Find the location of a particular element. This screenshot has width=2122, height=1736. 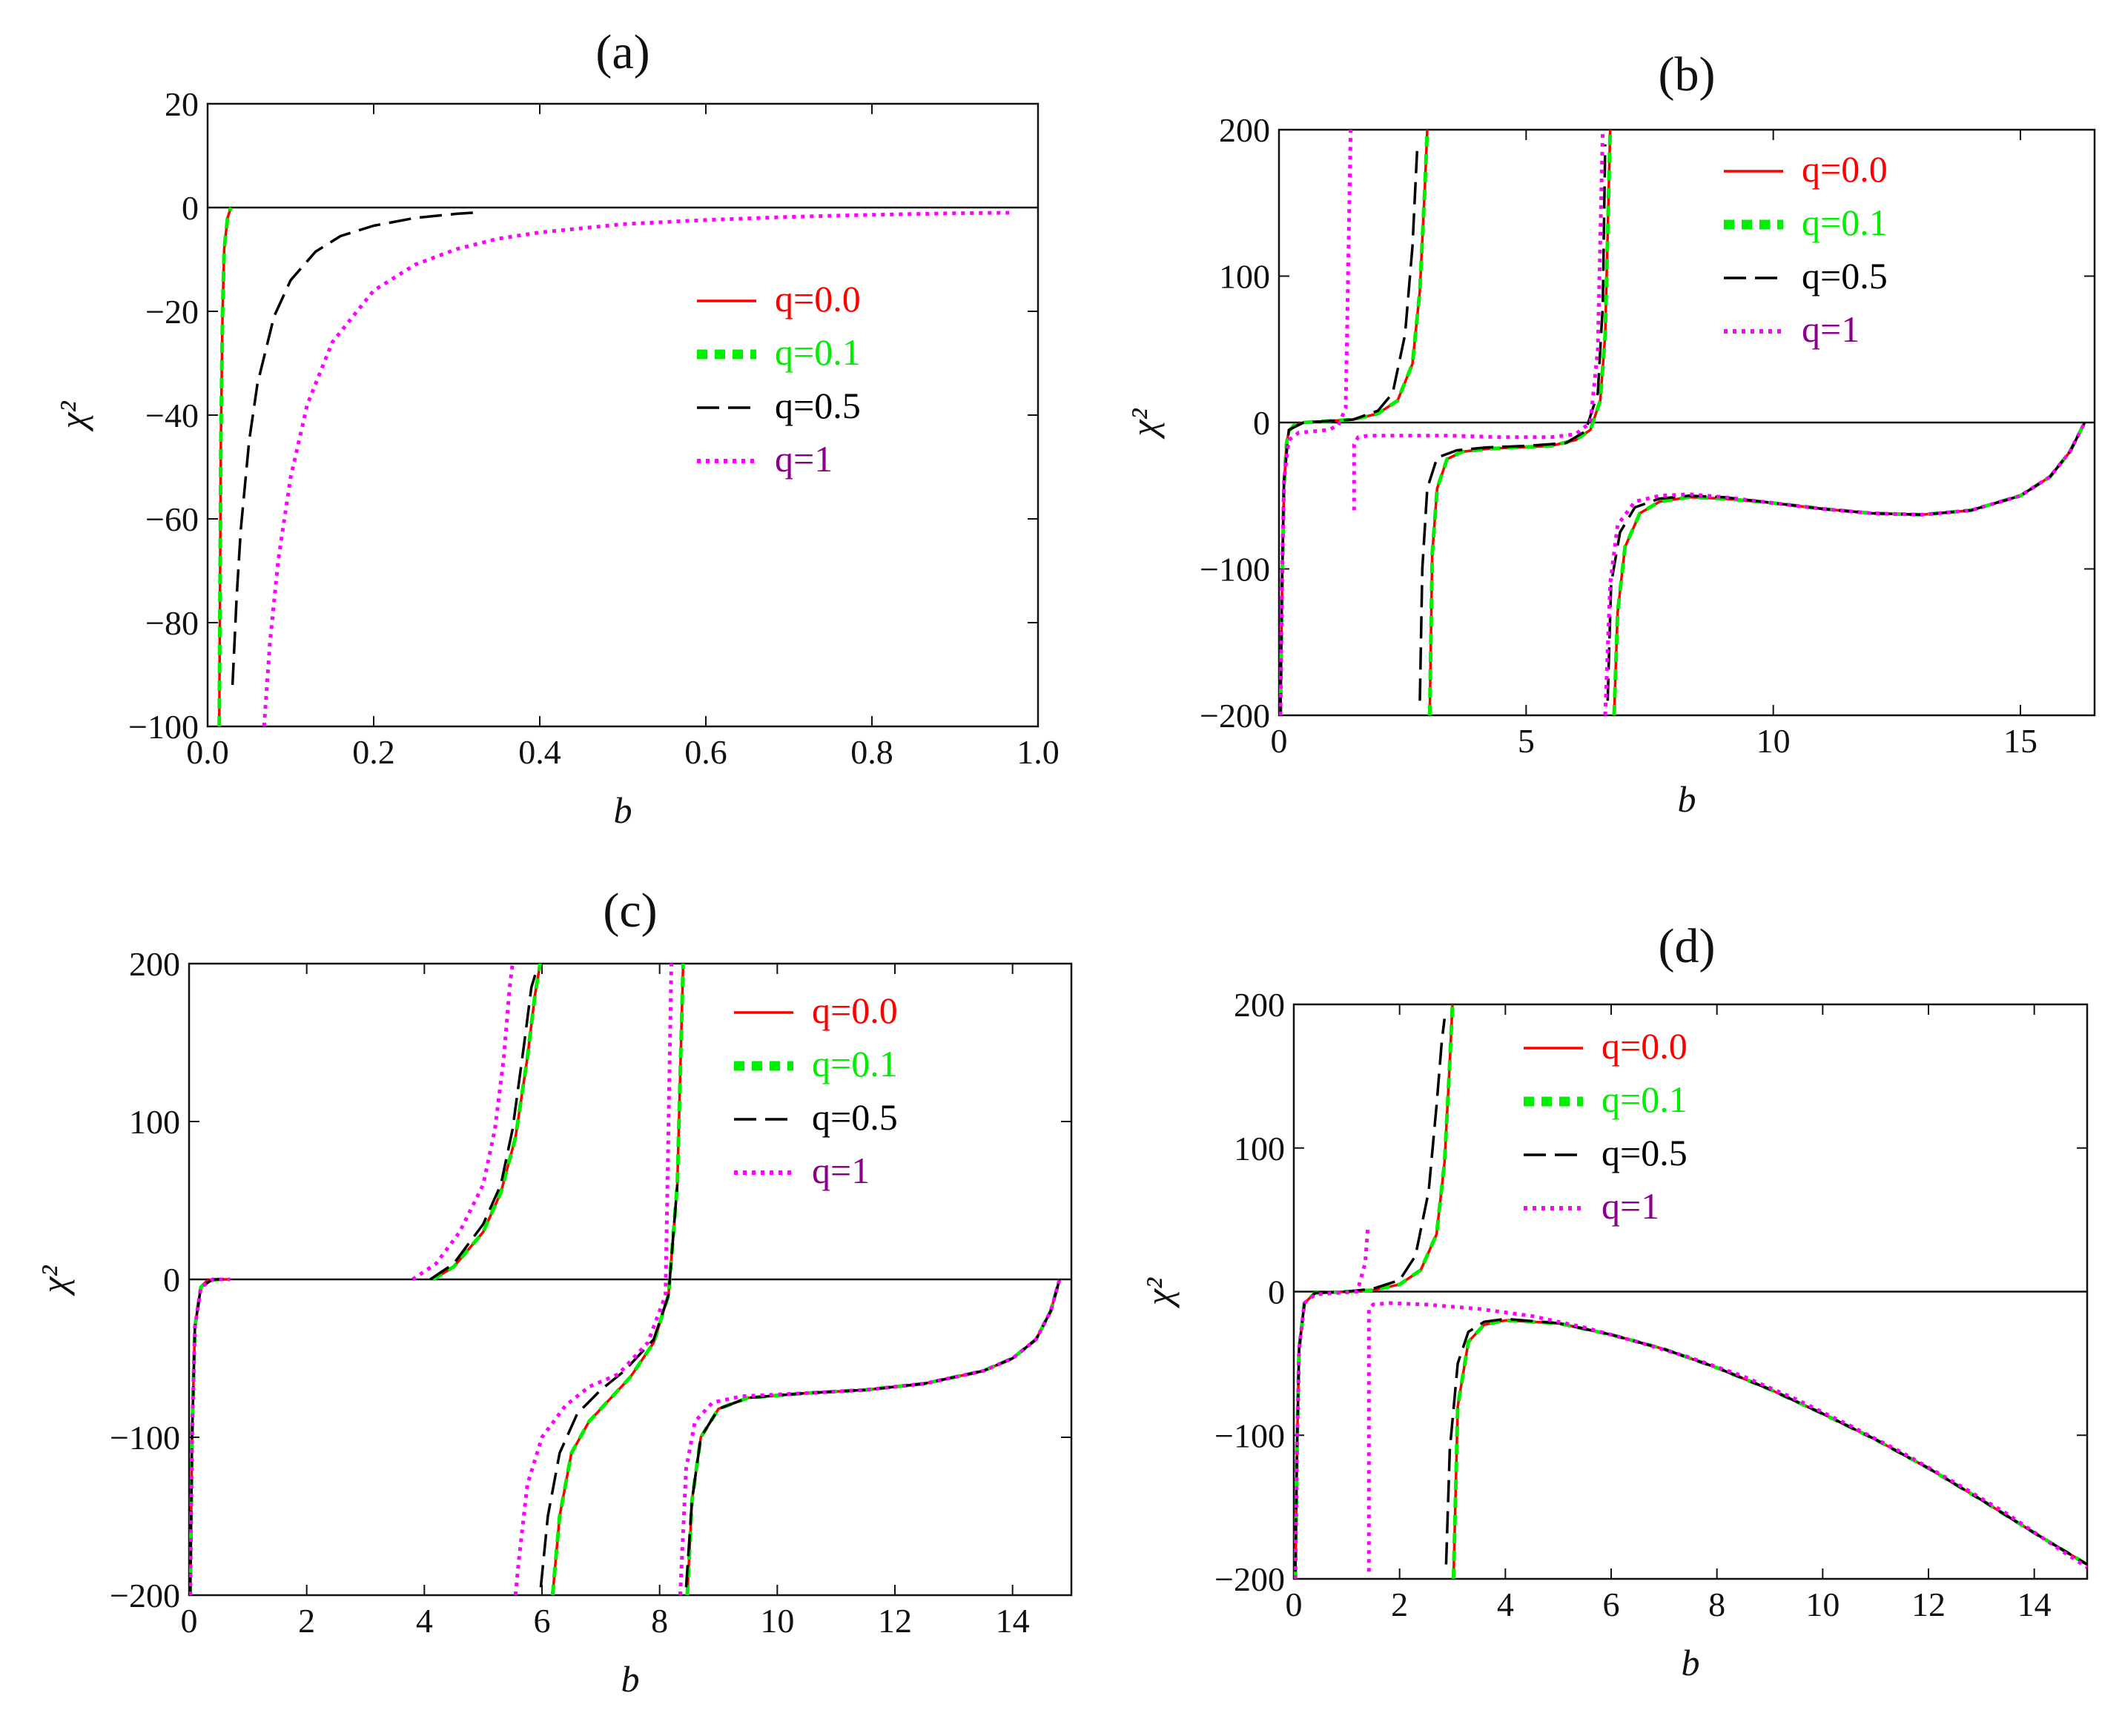

chart-1-legend-label-1: q=0.1 is located at coordinates (1845, 222).